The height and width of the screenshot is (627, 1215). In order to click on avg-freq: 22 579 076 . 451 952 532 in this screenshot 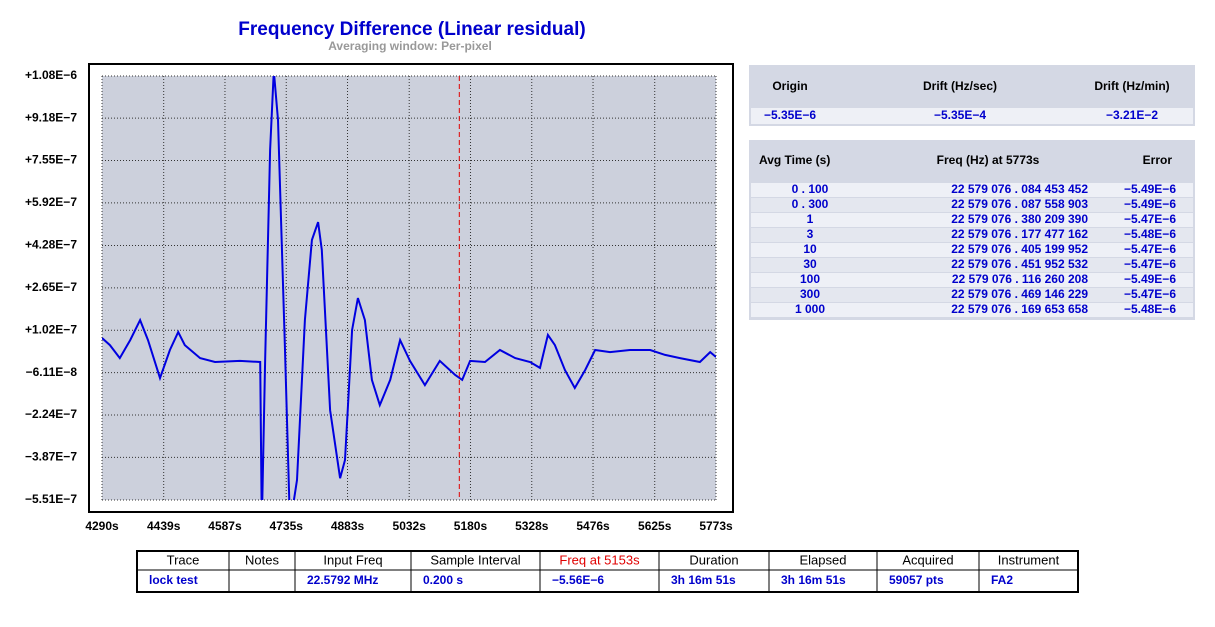, I will do `click(1019, 264)`.